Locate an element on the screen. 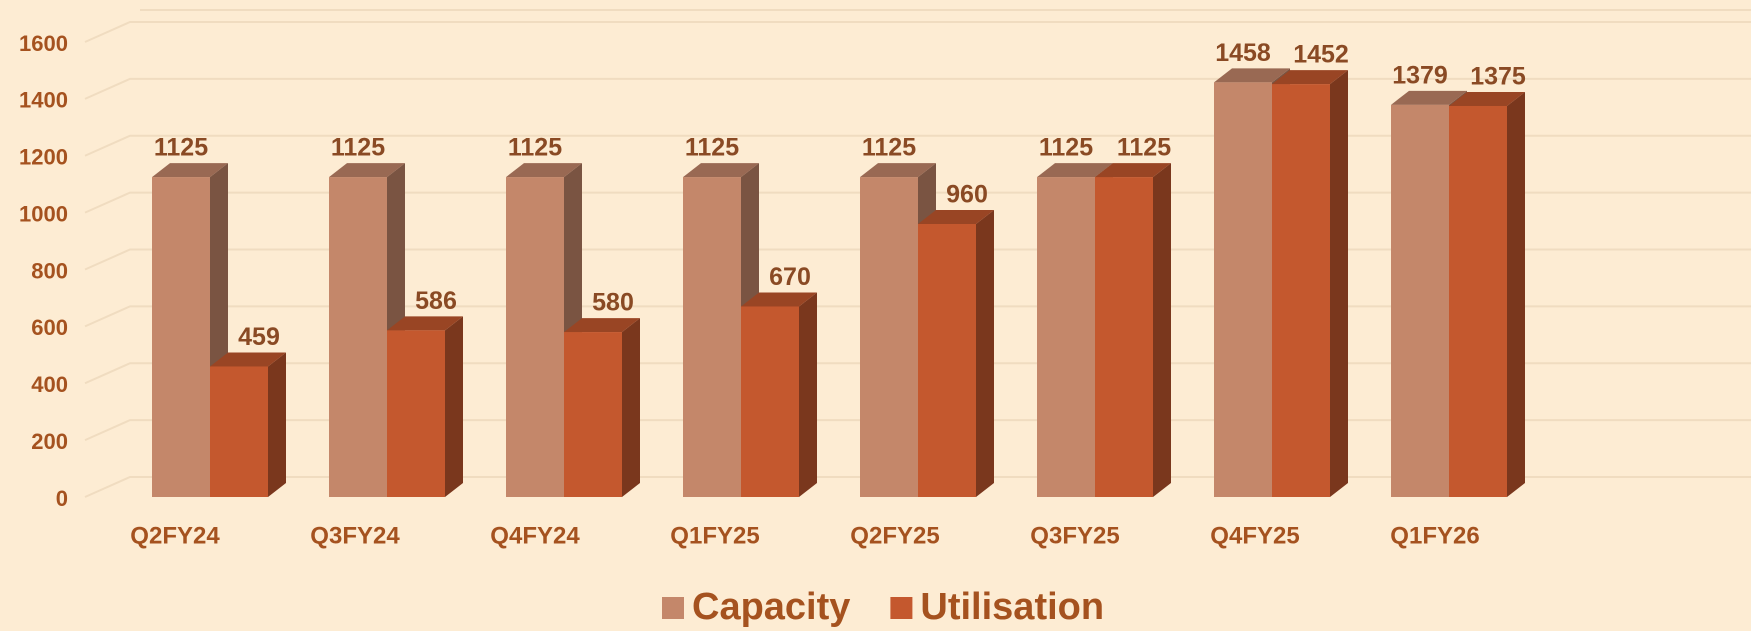  y-tick-label: 1400 is located at coordinates (43, 100).